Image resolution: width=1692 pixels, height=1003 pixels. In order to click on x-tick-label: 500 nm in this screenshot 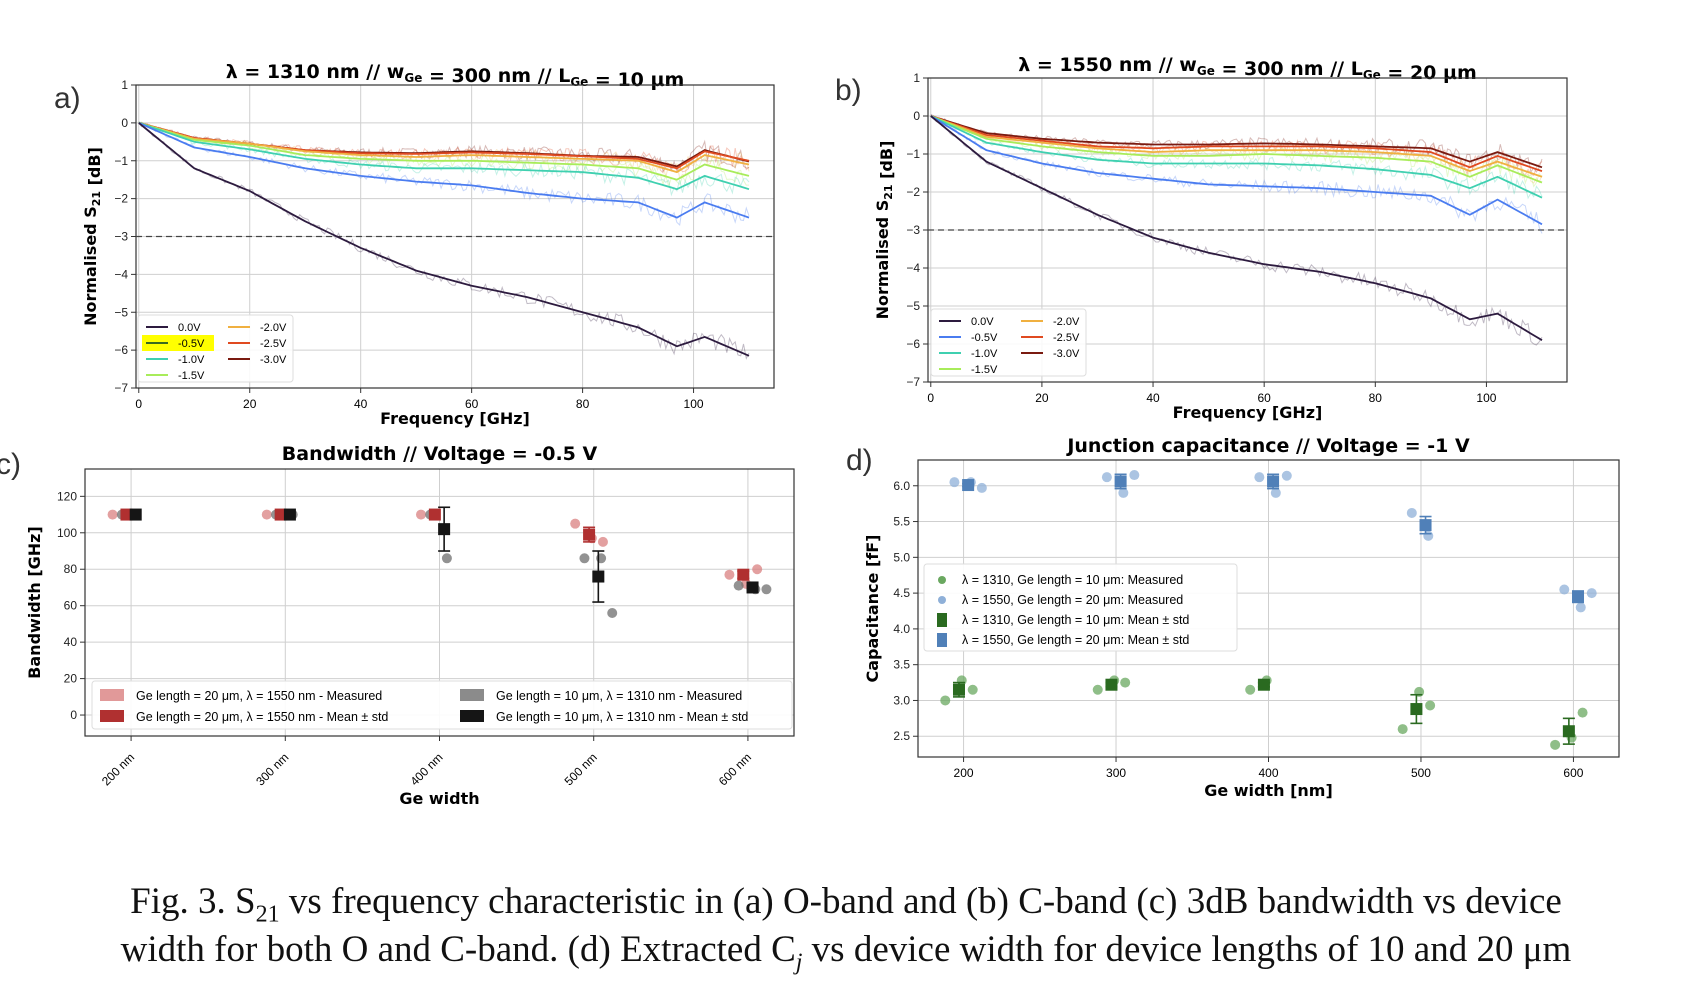, I will do `click(581, 769)`.